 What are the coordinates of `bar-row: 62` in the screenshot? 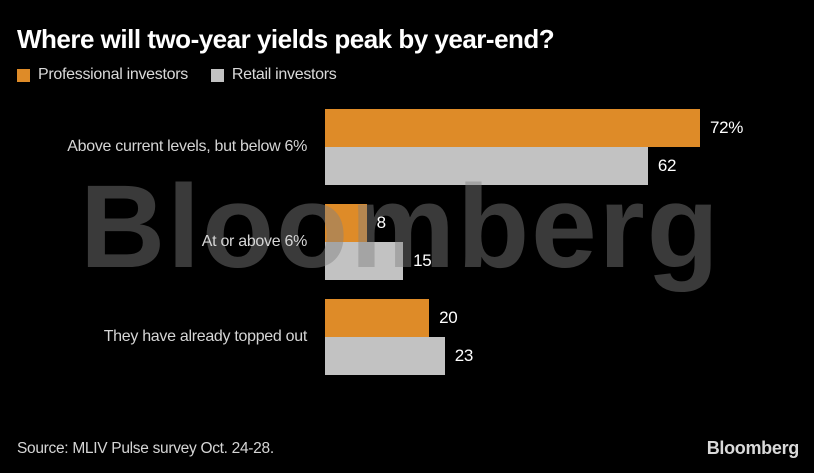 It's located at (534, 166).